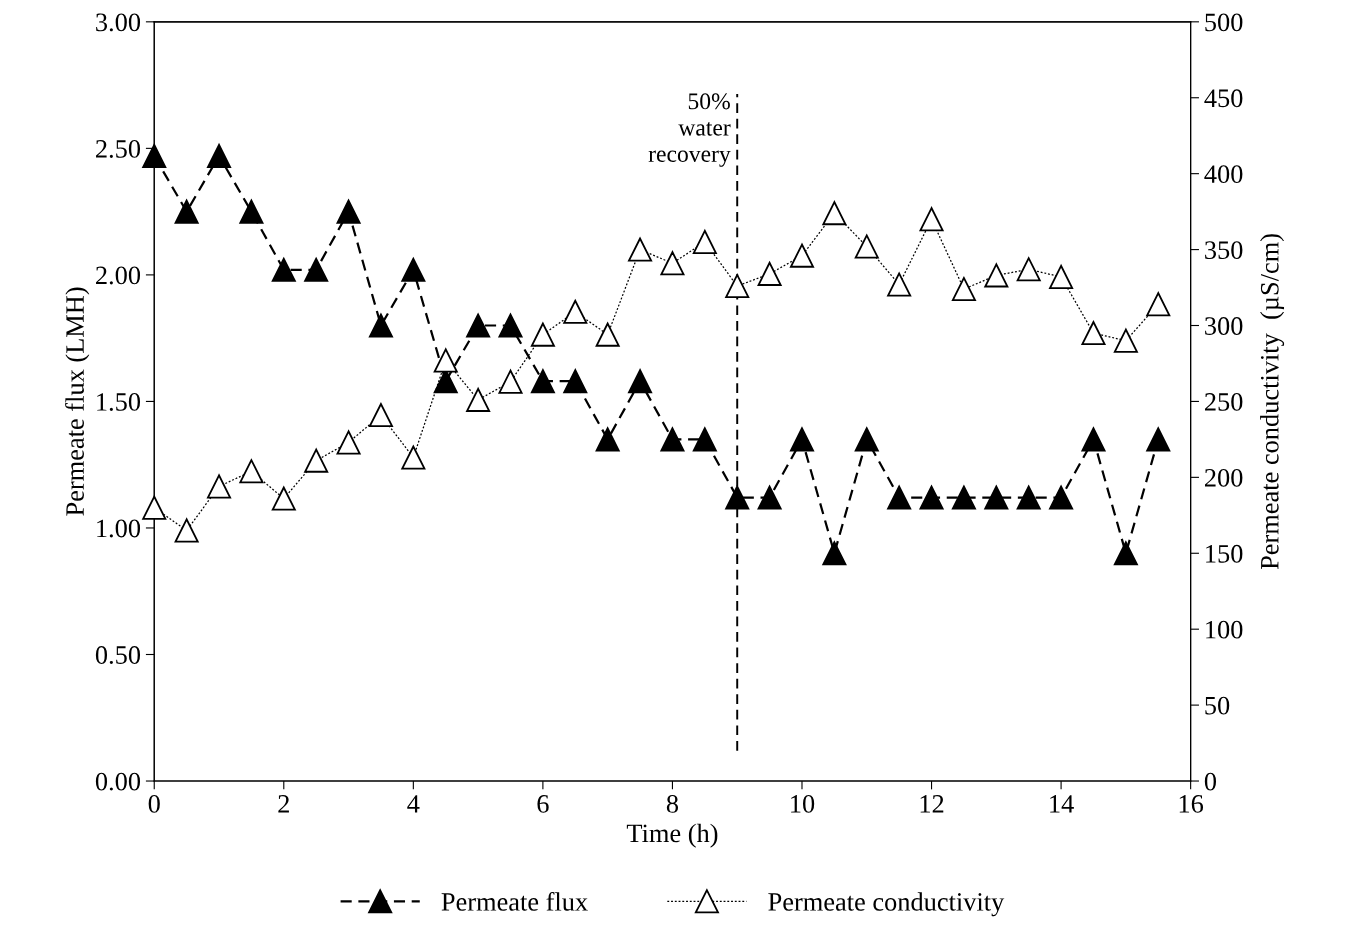  I want to click on y-tick-label: 0.00, so click(118, 781).